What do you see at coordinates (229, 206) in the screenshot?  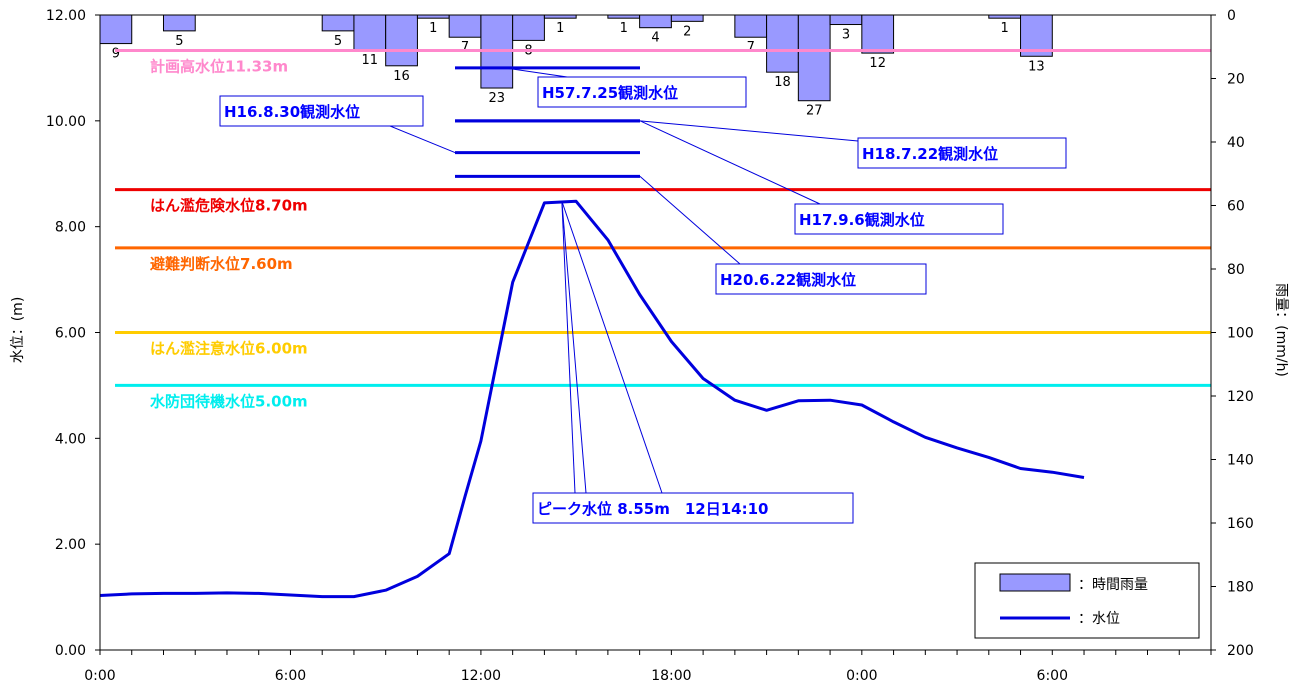 I see `reference-level-label: はん濫危険水位8.70m` at bounding box center [229, 206].